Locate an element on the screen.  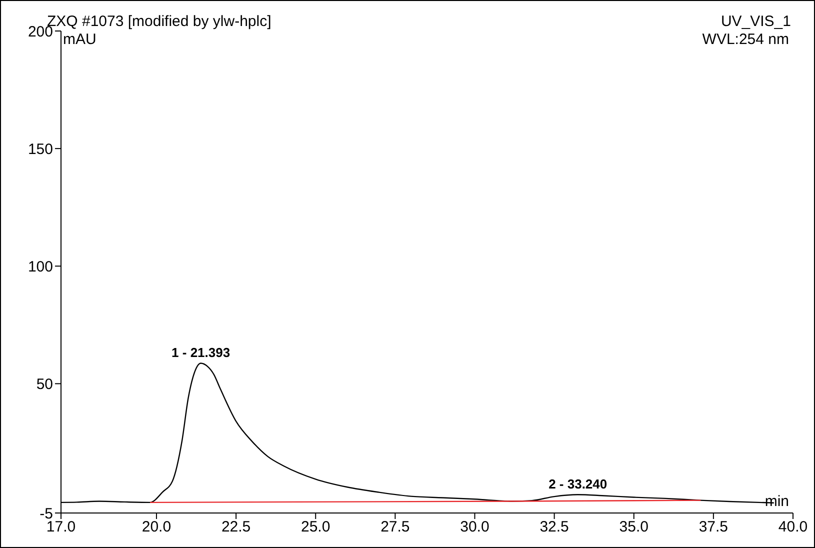
x-axis-title: min is located at coordinates (776, 501).